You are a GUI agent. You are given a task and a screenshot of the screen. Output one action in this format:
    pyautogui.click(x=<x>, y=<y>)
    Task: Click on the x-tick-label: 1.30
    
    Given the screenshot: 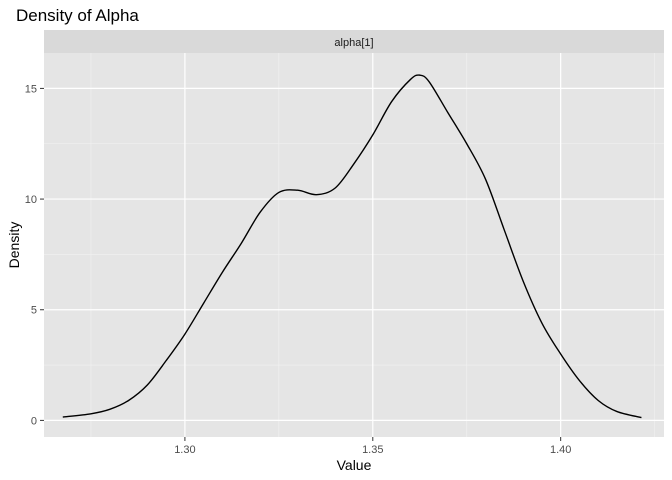 What is the action you would take?
    pyautogui.click(x=184, y=450)
    